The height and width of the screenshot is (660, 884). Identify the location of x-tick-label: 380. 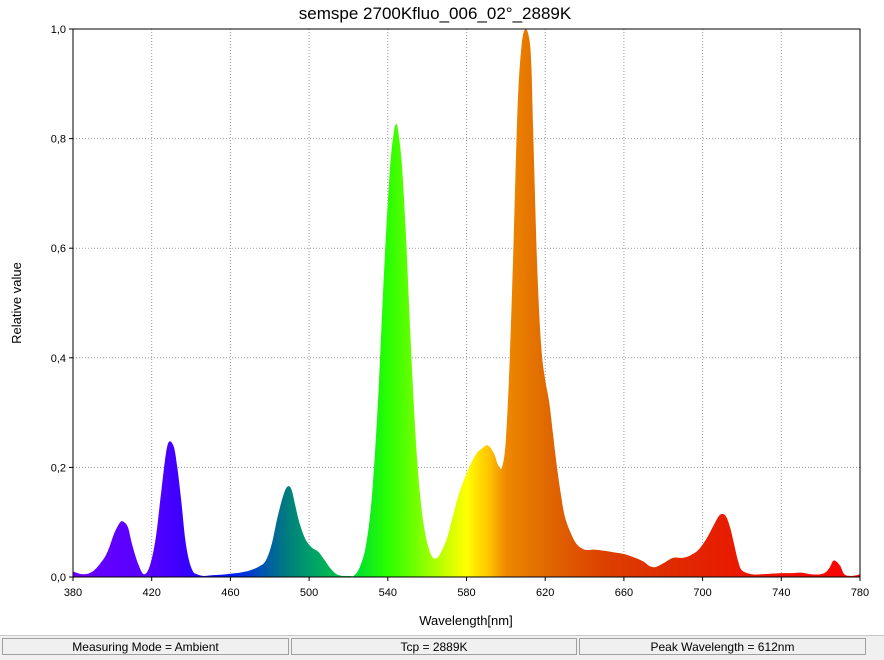
(73, 593).